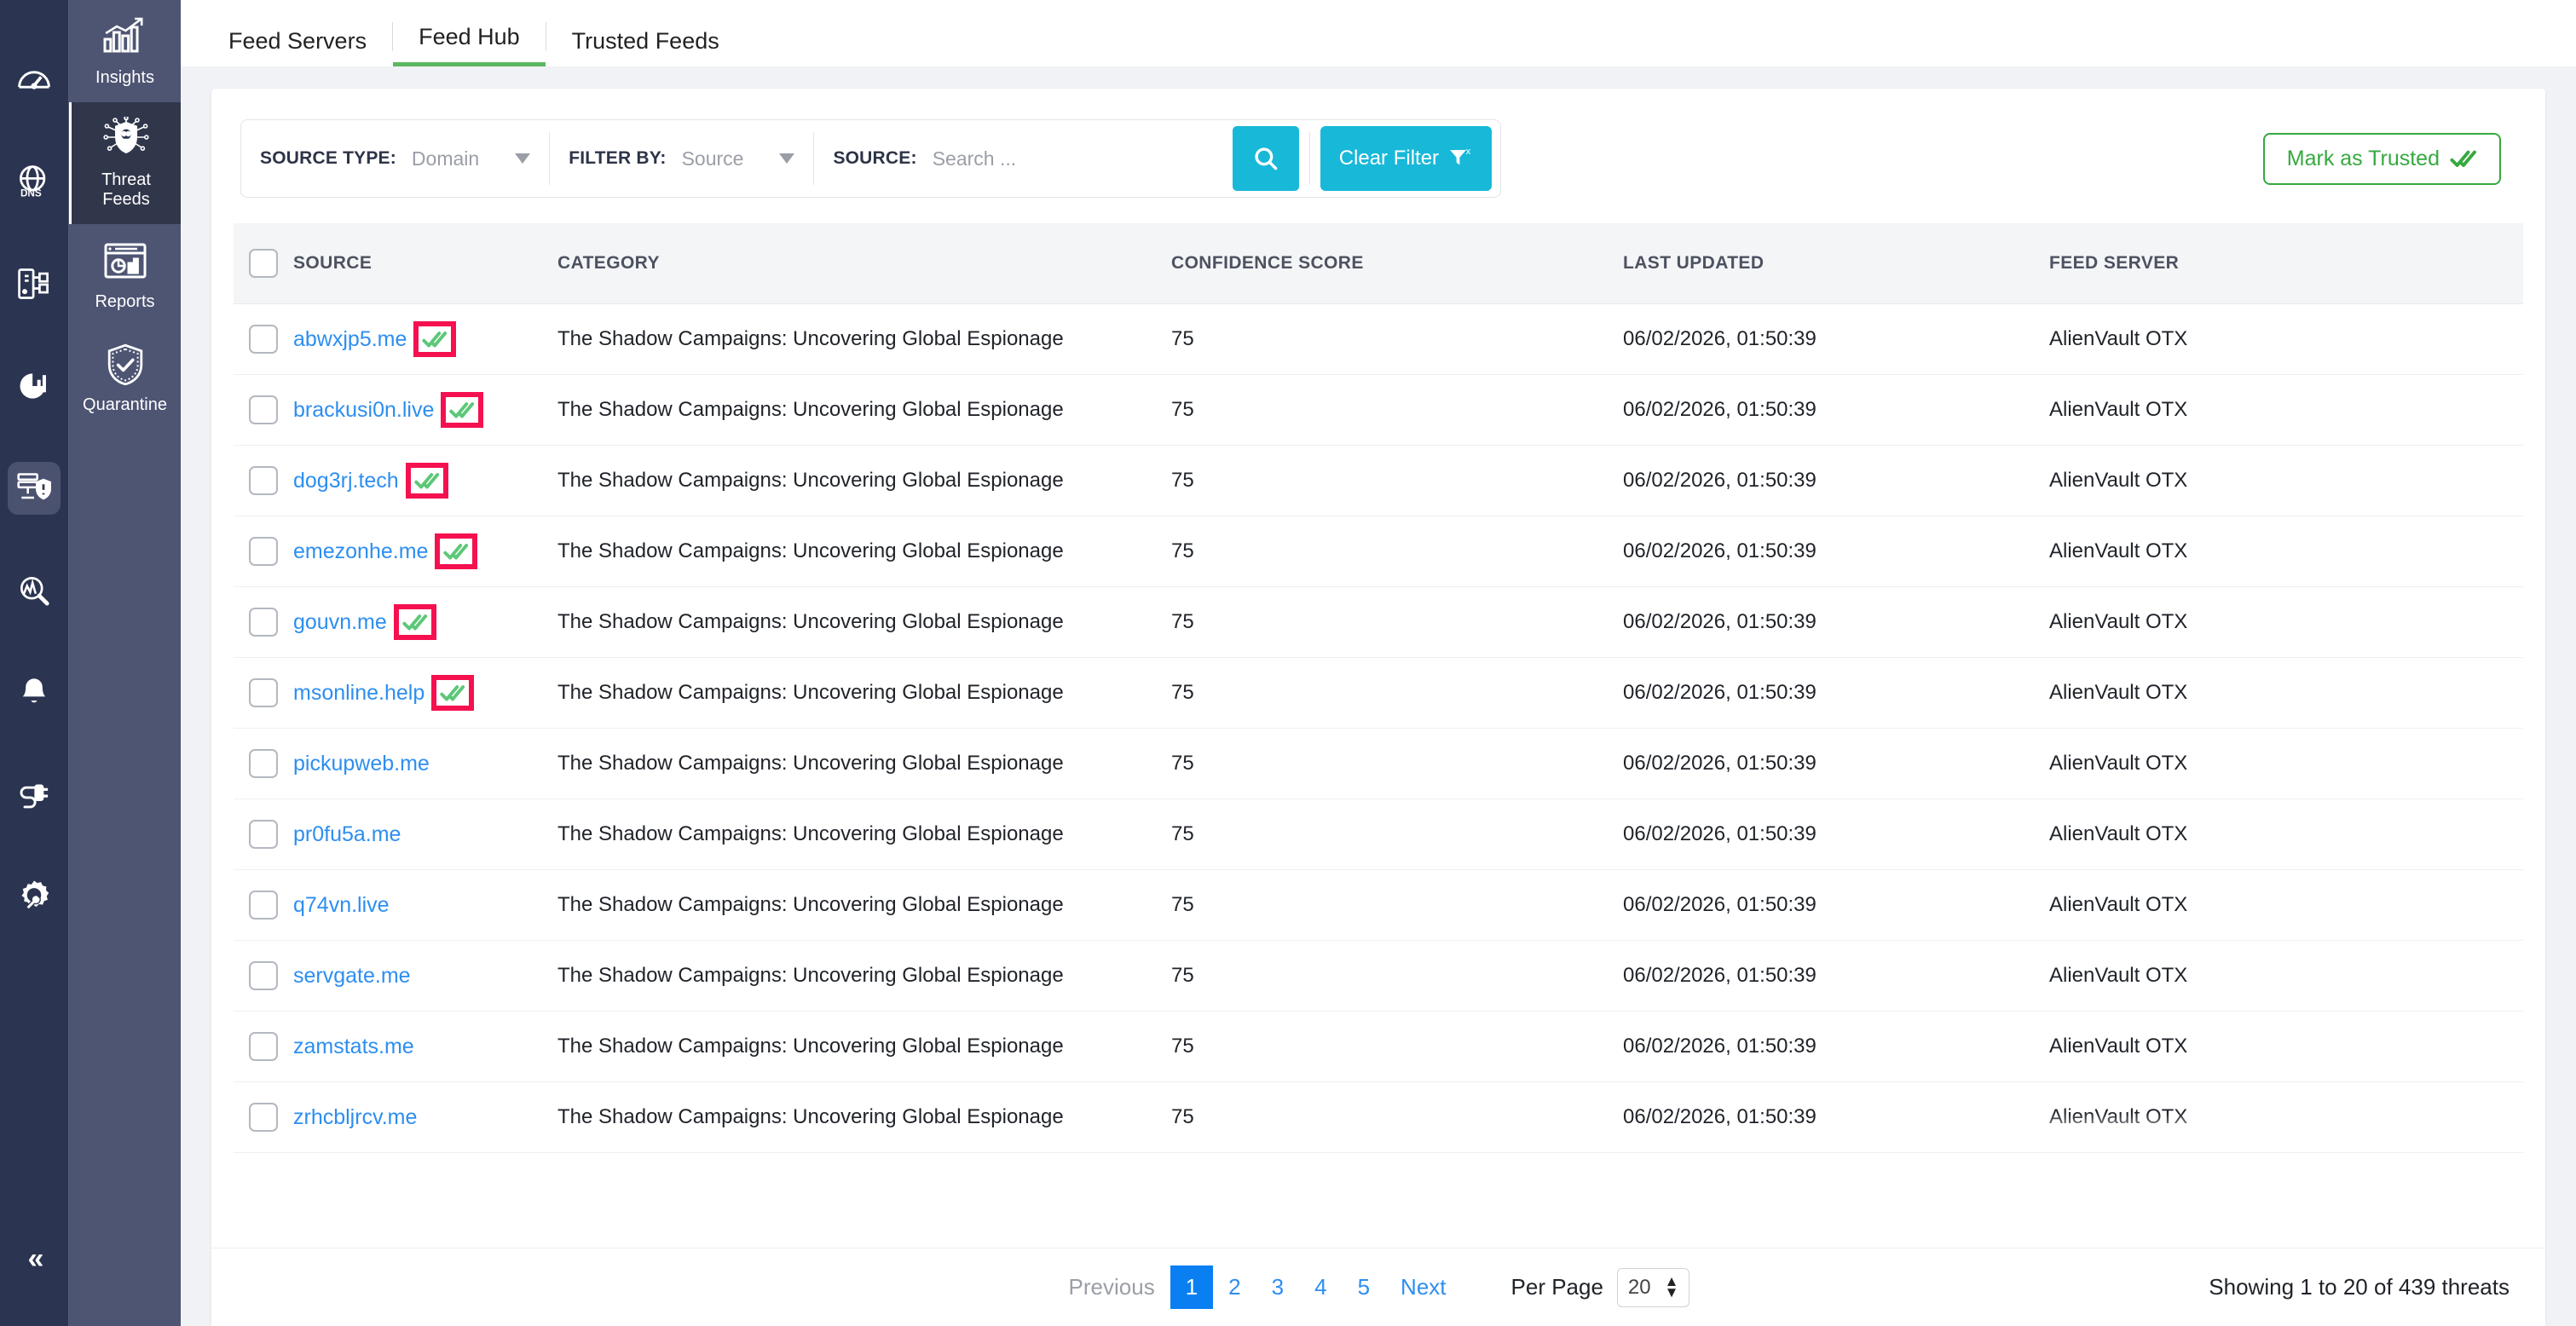 The height and width of the screenshot is (1326, 2576). I want to click on pagination-next: Next, so click(1424, 1287).